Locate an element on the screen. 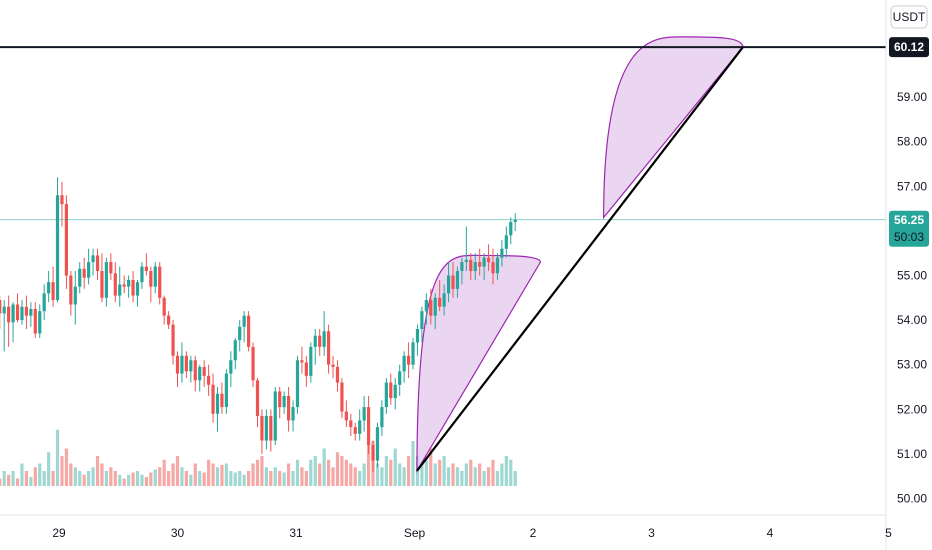 The height and width of the screenshot is (550, 932). y-tick-label: 58.00 is located at coordinates (912, 142).